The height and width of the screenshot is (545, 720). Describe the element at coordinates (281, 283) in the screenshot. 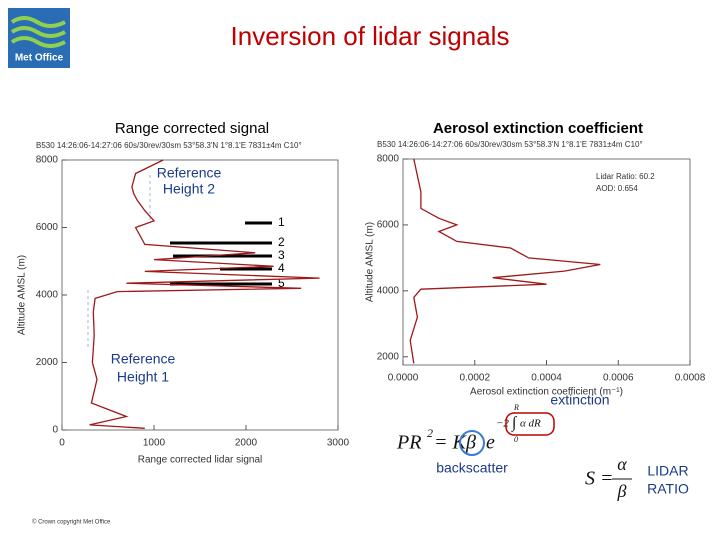

I see `layer-label: 5` at that location.